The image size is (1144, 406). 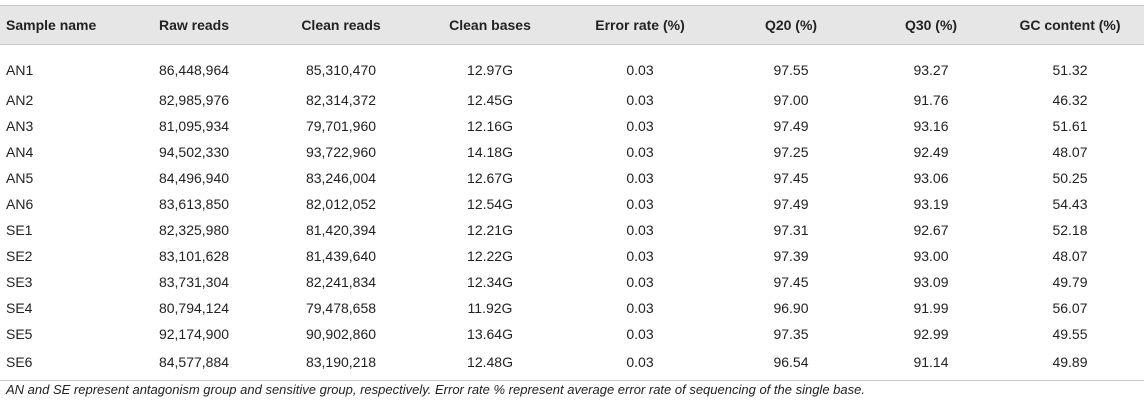 I want to click on cell-gc-content: 49.55, so click(x=1070, y=334).